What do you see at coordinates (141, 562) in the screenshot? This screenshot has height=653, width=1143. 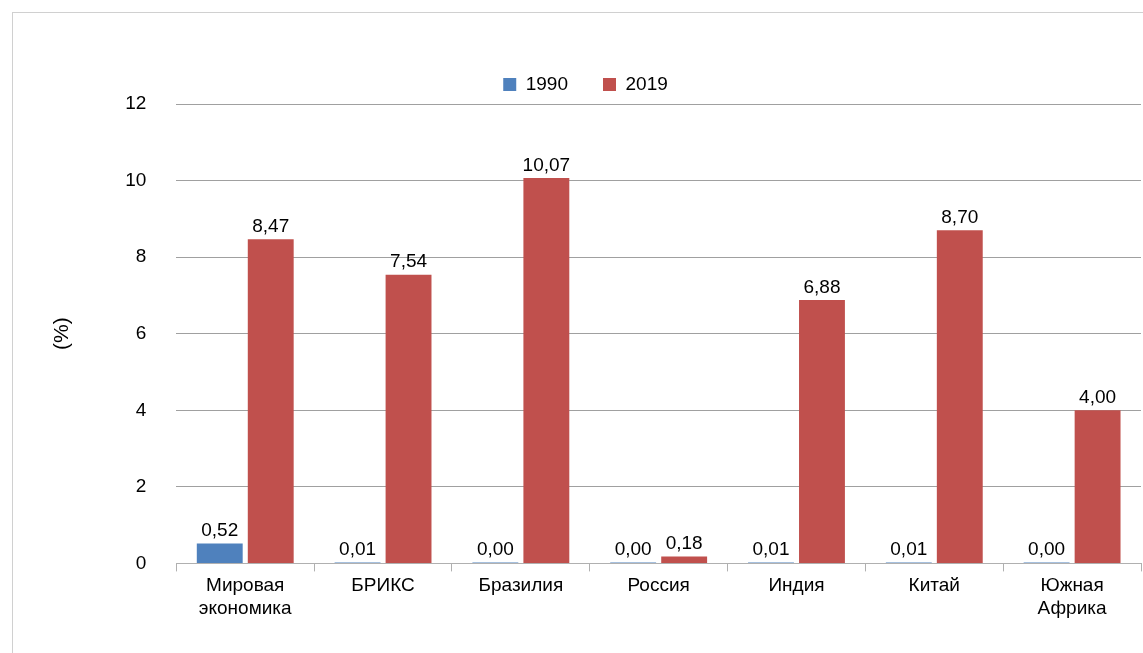 I see `y-tick-label: 0` at bounding box center [141, 562].